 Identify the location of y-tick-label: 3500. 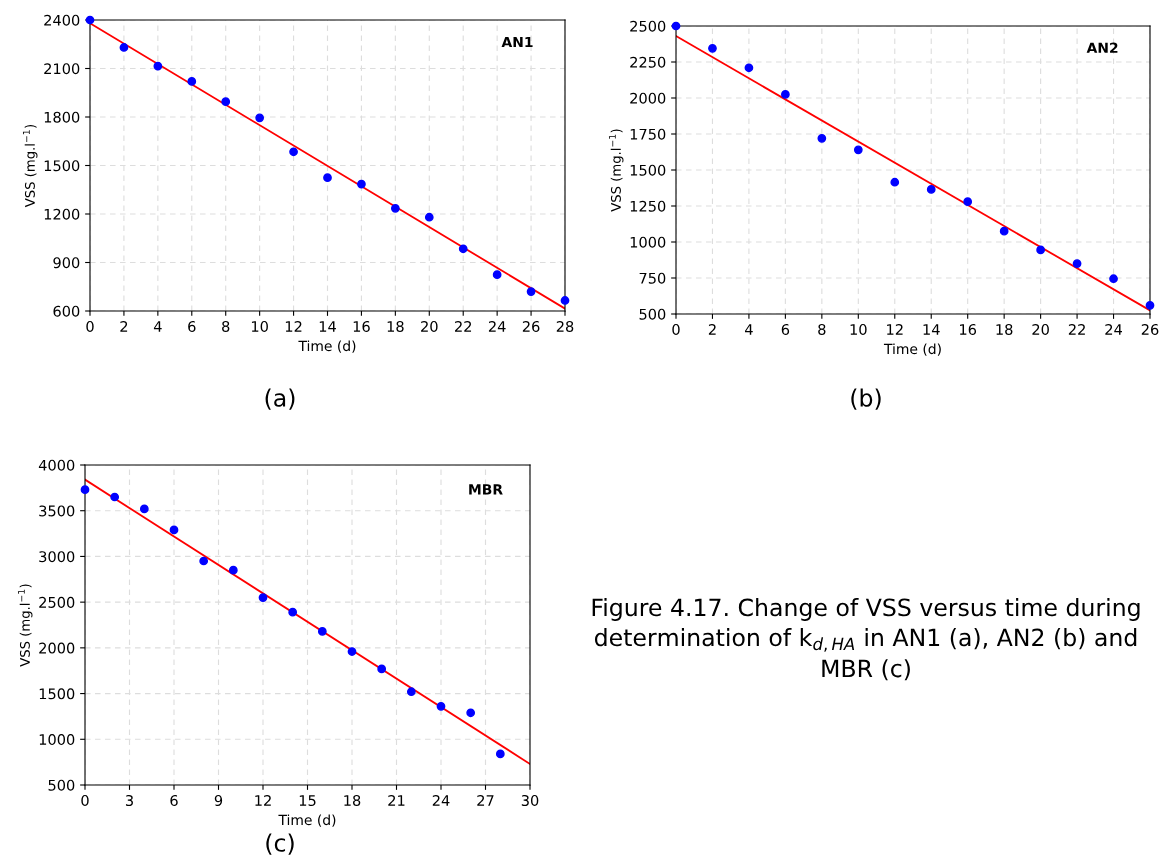
(57, 511).